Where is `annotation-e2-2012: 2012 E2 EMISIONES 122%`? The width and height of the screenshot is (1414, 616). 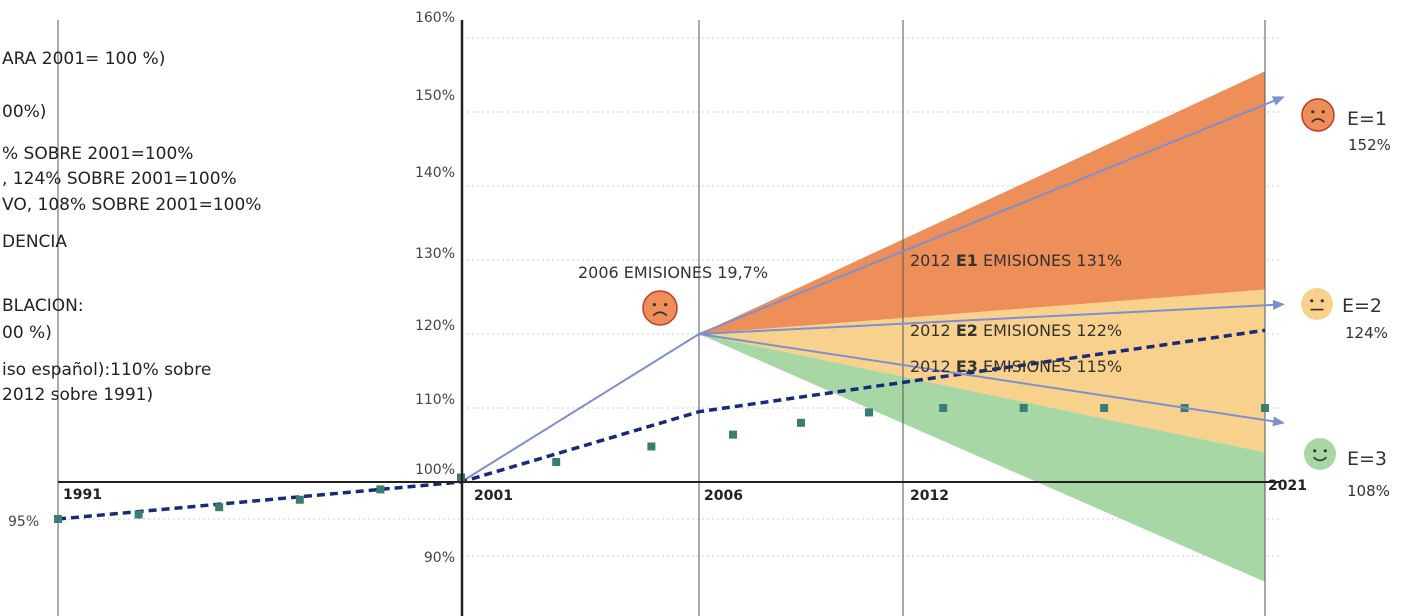
annotation-e2-2012: 2012 E2 EMISIONES 122% is located at coordinates (1016, 330).